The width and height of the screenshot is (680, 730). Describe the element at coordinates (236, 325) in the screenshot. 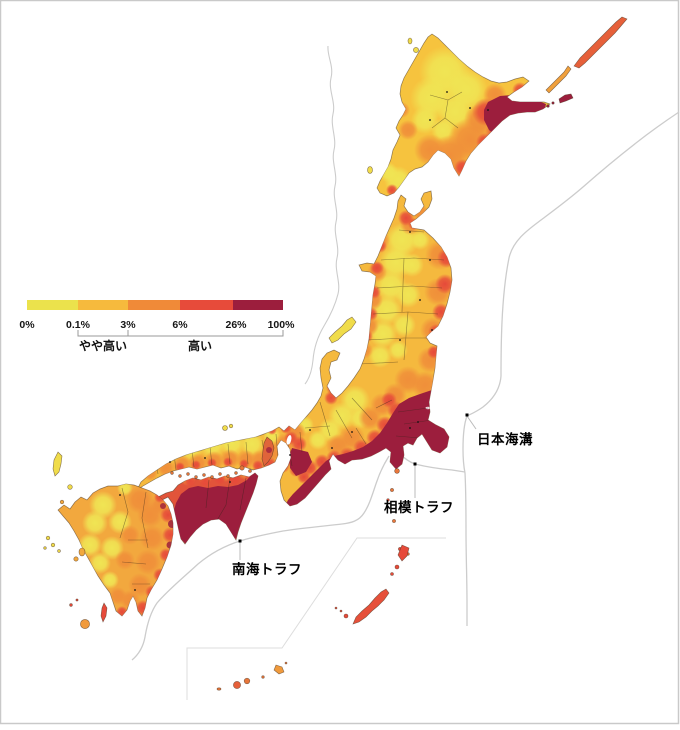

I see `legend-tick-26: 26%` at that location.